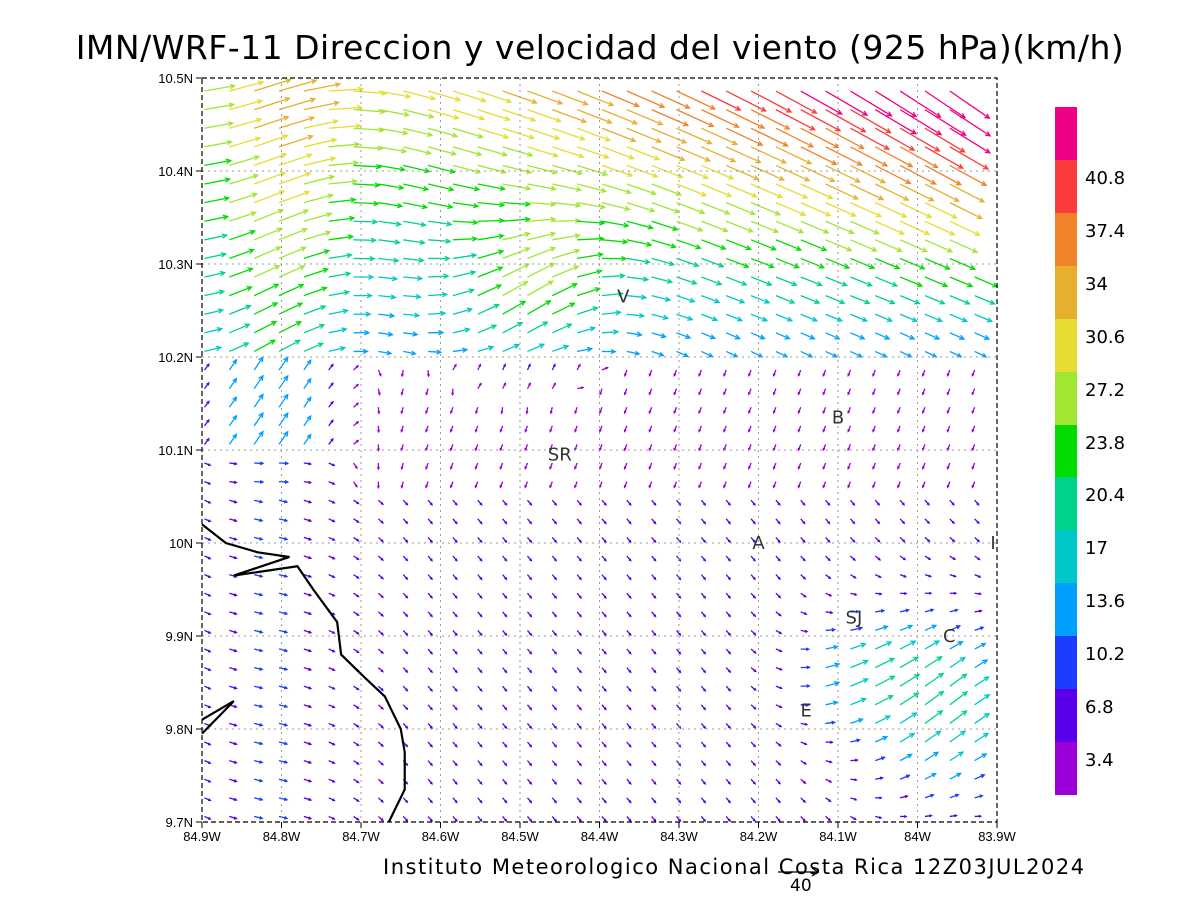  What do you see at coordinates (202, 836) in the screenshot?
I see `x-tick-label: 84.9W` at bounding box center [202, 836].